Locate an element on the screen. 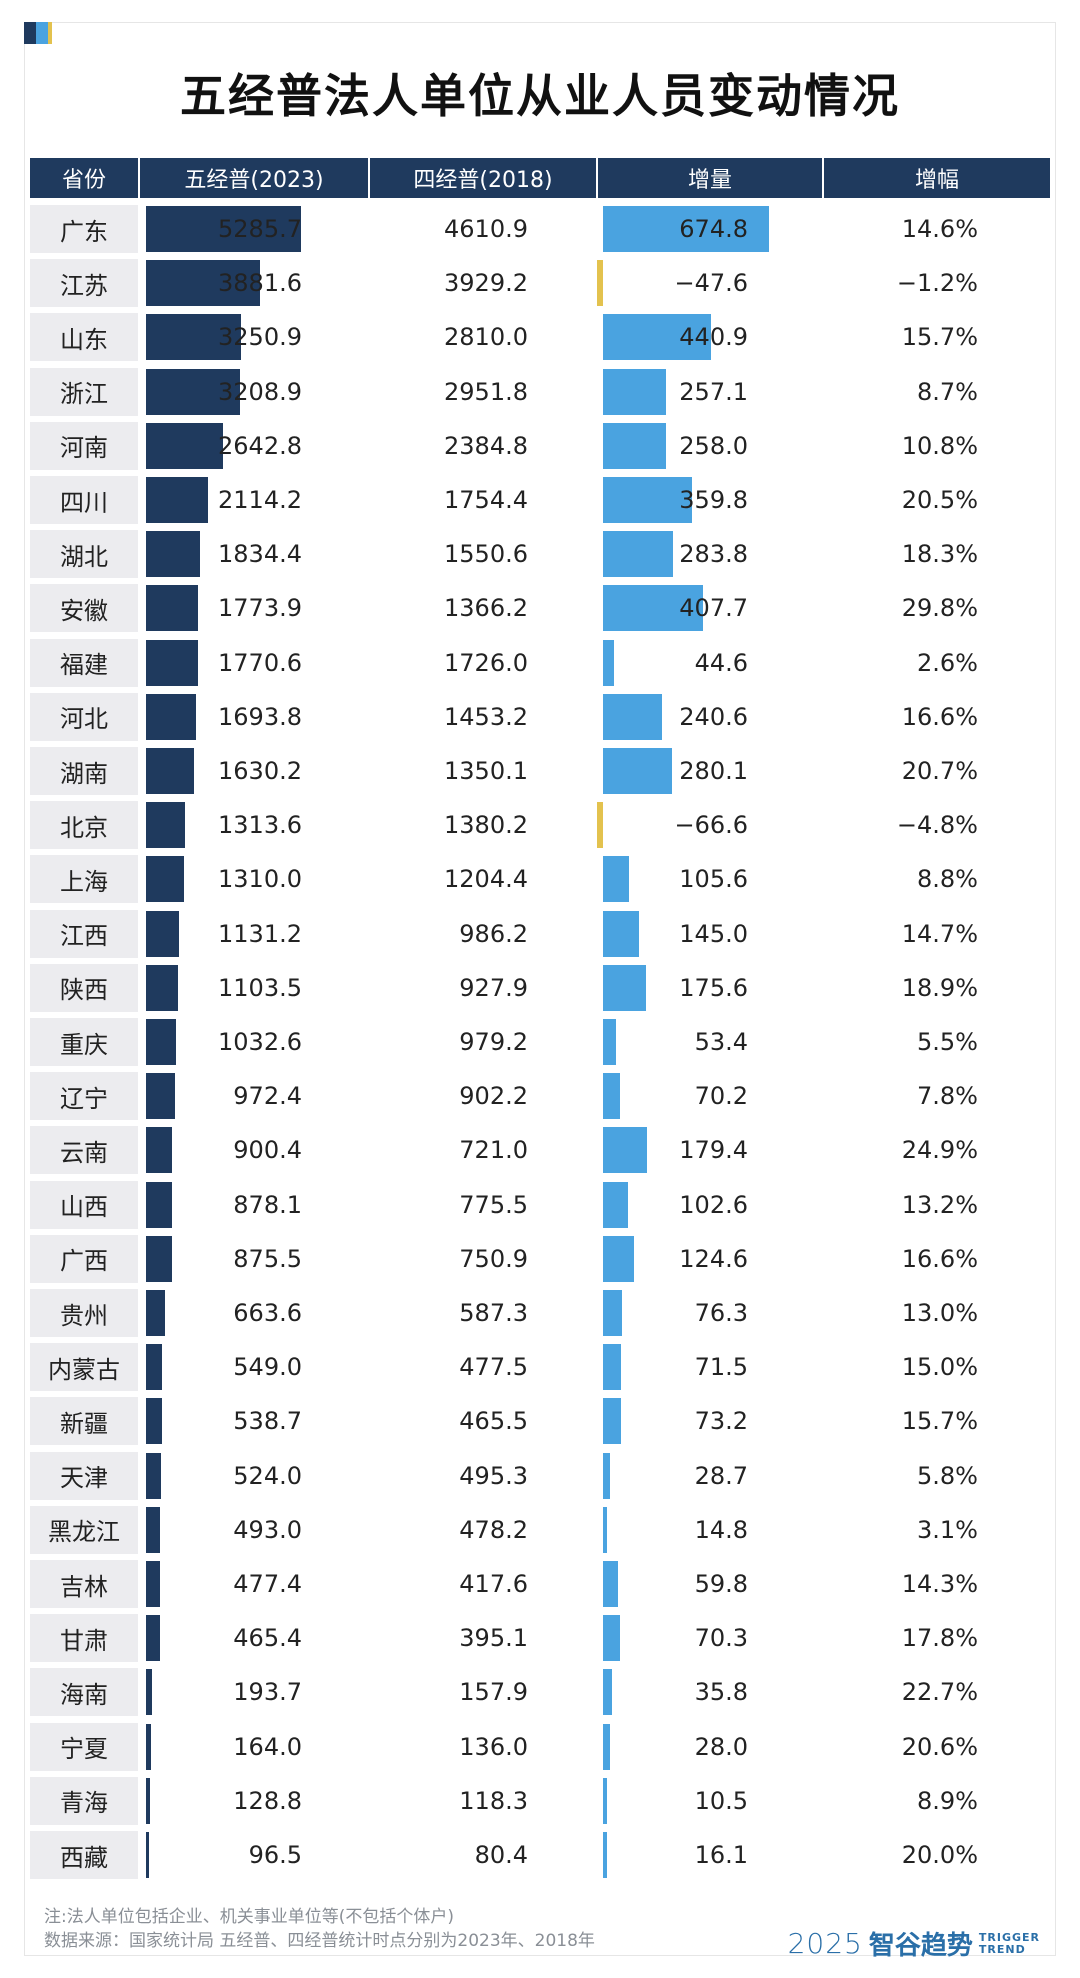  table-row: 海南 193.7 157.9 35.8 22.7% is located at coordinates (540, 1692).